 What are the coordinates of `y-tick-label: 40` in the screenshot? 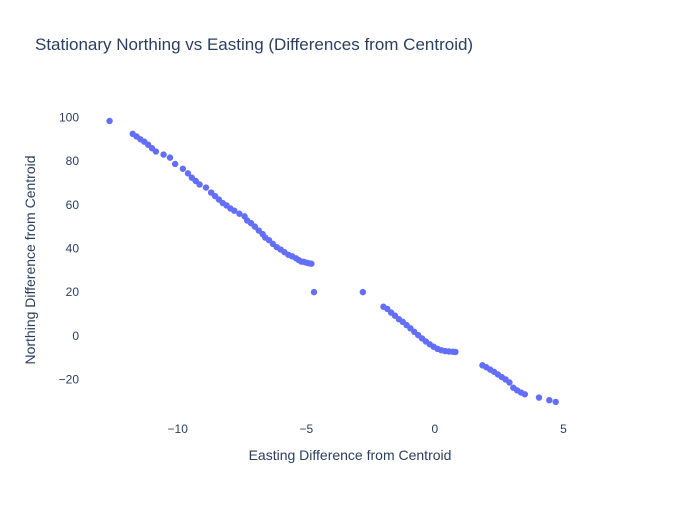 It's located at (73, 248).